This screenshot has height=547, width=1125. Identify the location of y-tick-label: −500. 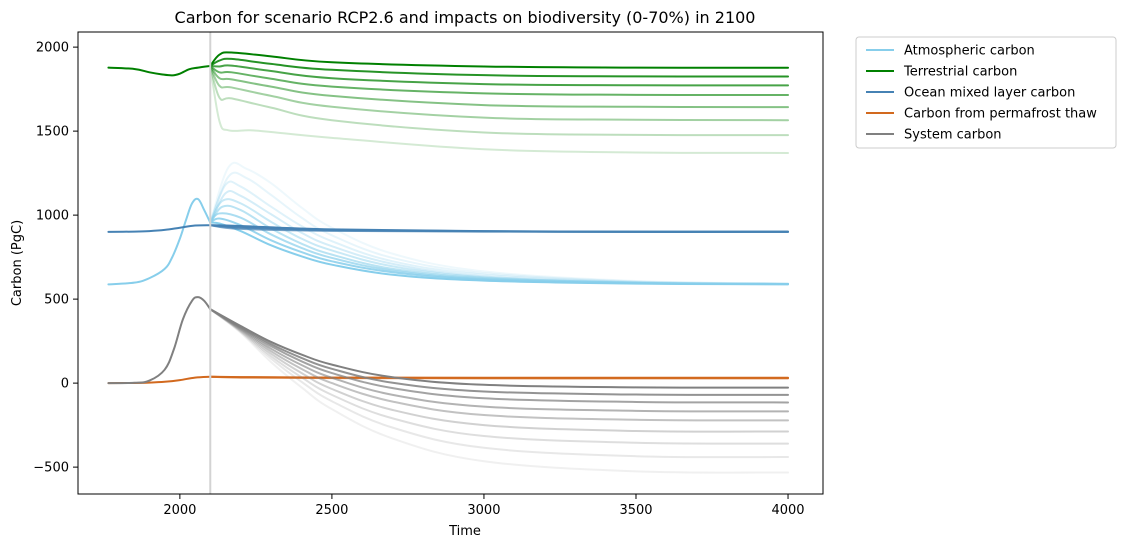
(51, 468).